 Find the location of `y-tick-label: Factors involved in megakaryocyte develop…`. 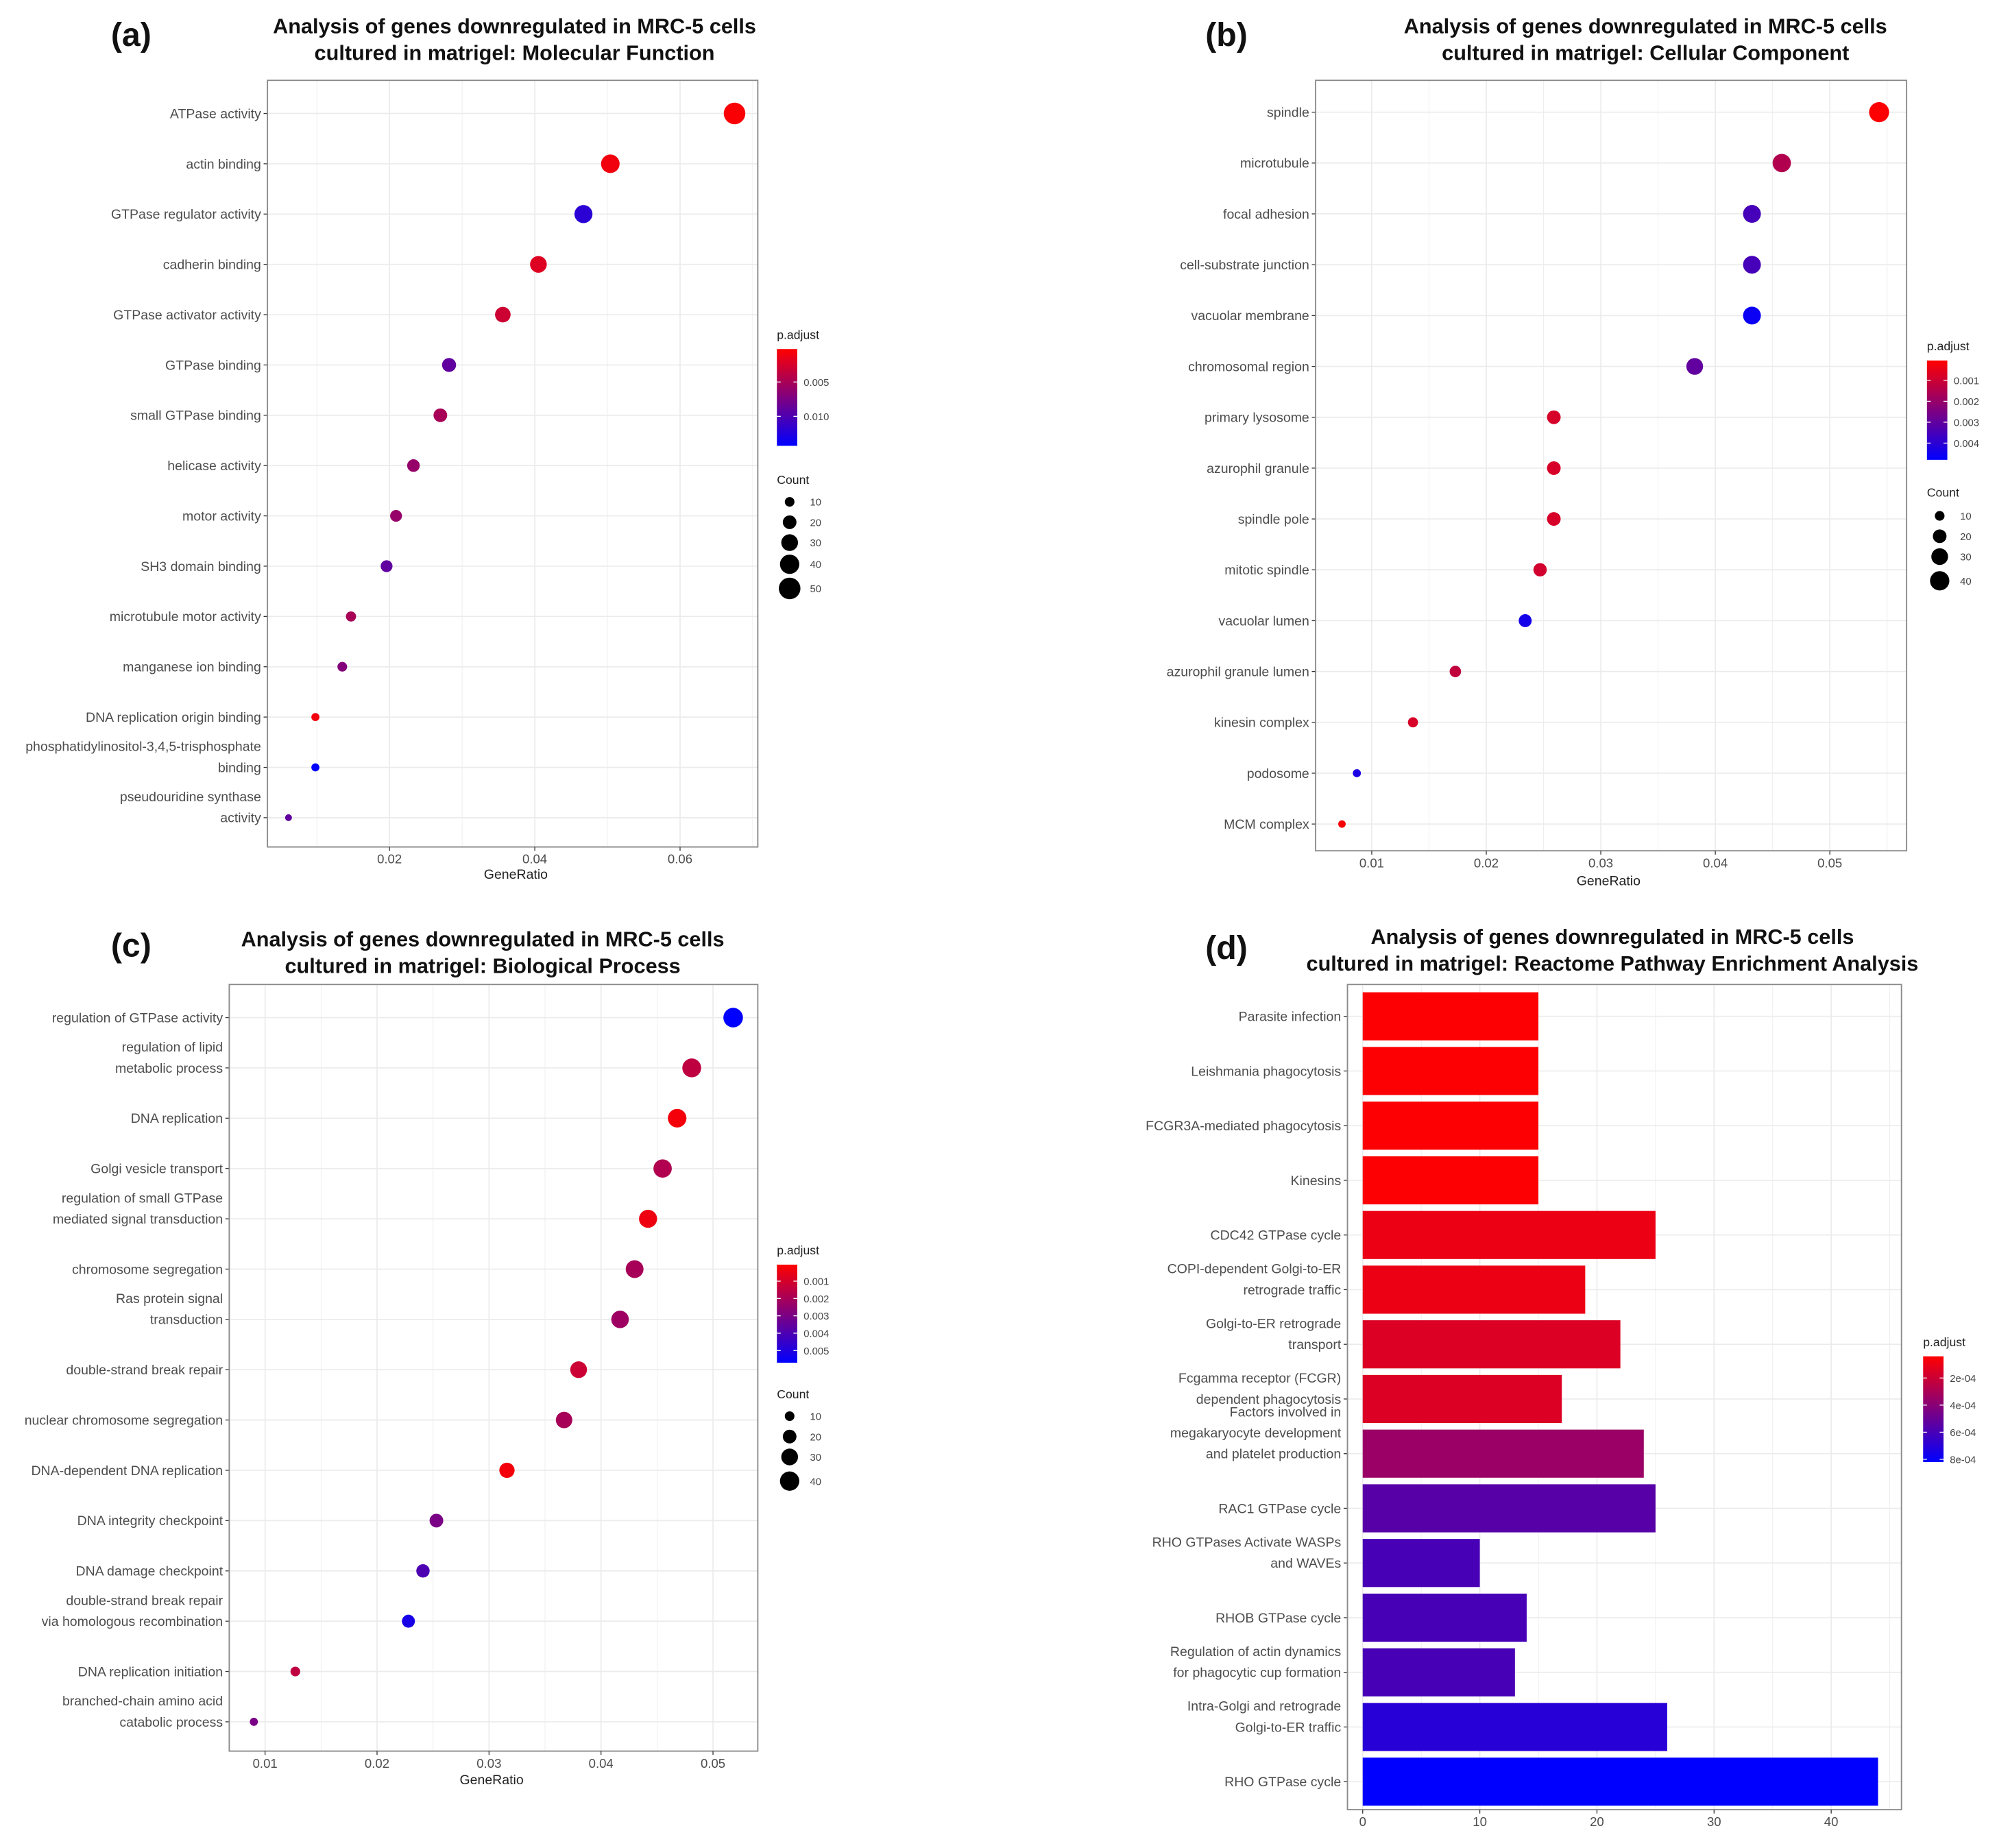

y-tick-label: Factors involved in megakaryocyte develop… is located at coordinates (1256, 1433).